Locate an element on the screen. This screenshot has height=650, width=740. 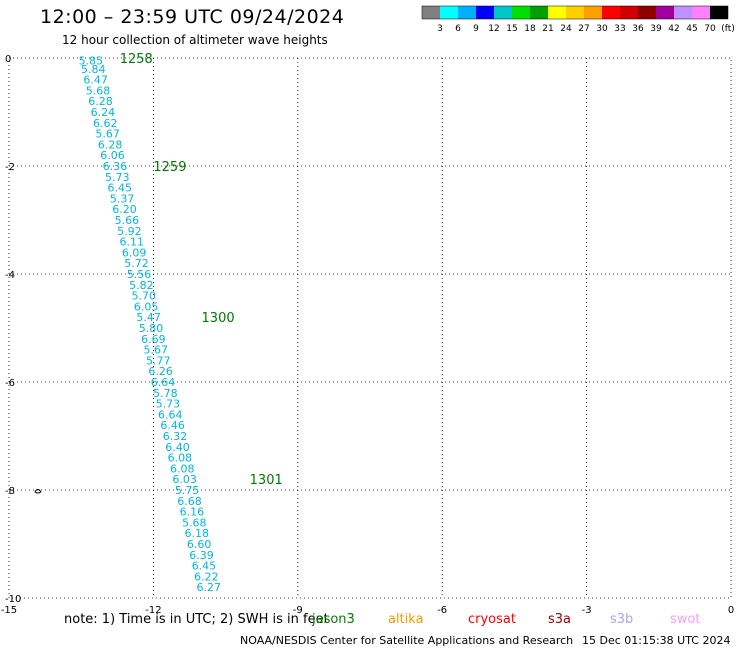
x-tick-label: -9 is located at coordinates (298, 610).